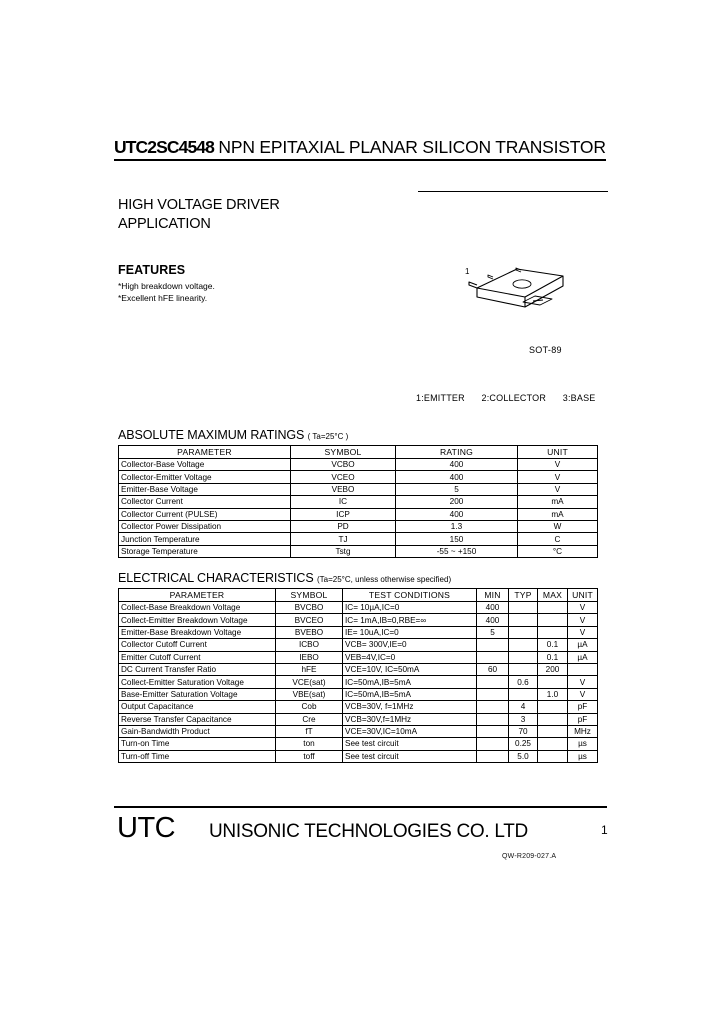  What do you see at coordinates (343, 551) in the screenshot?
I see `table-cell: Tstg` at bounding box center [343, 551].